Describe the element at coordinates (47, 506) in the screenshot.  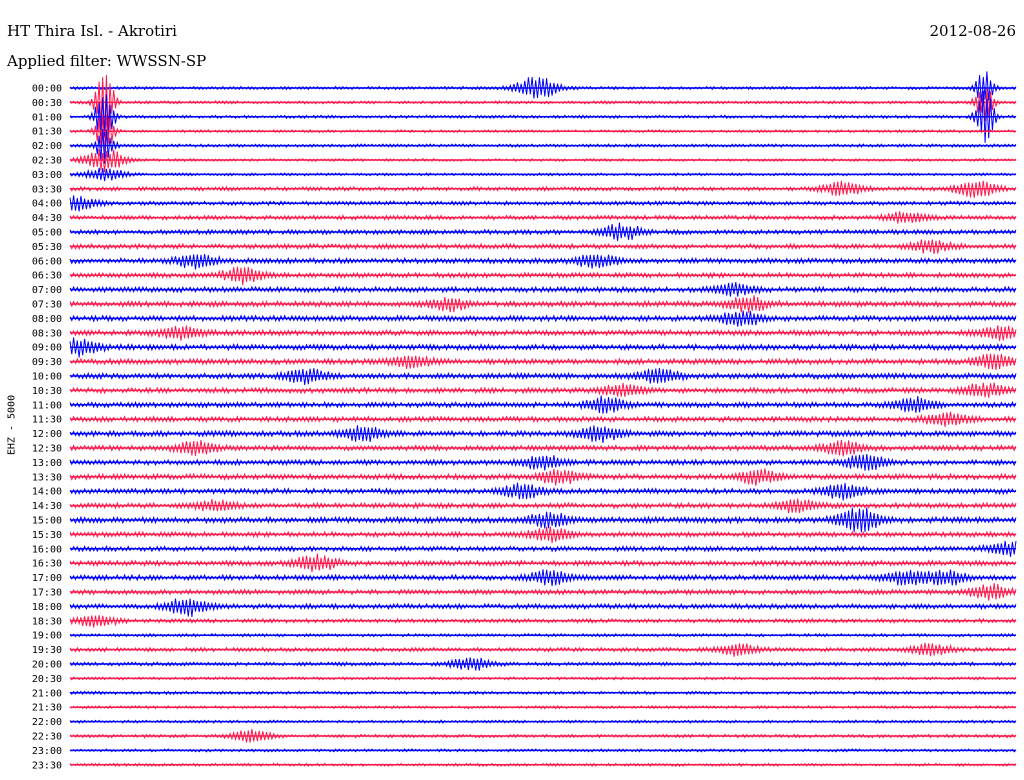
I see `time-tick-label: 14:30` at that location.